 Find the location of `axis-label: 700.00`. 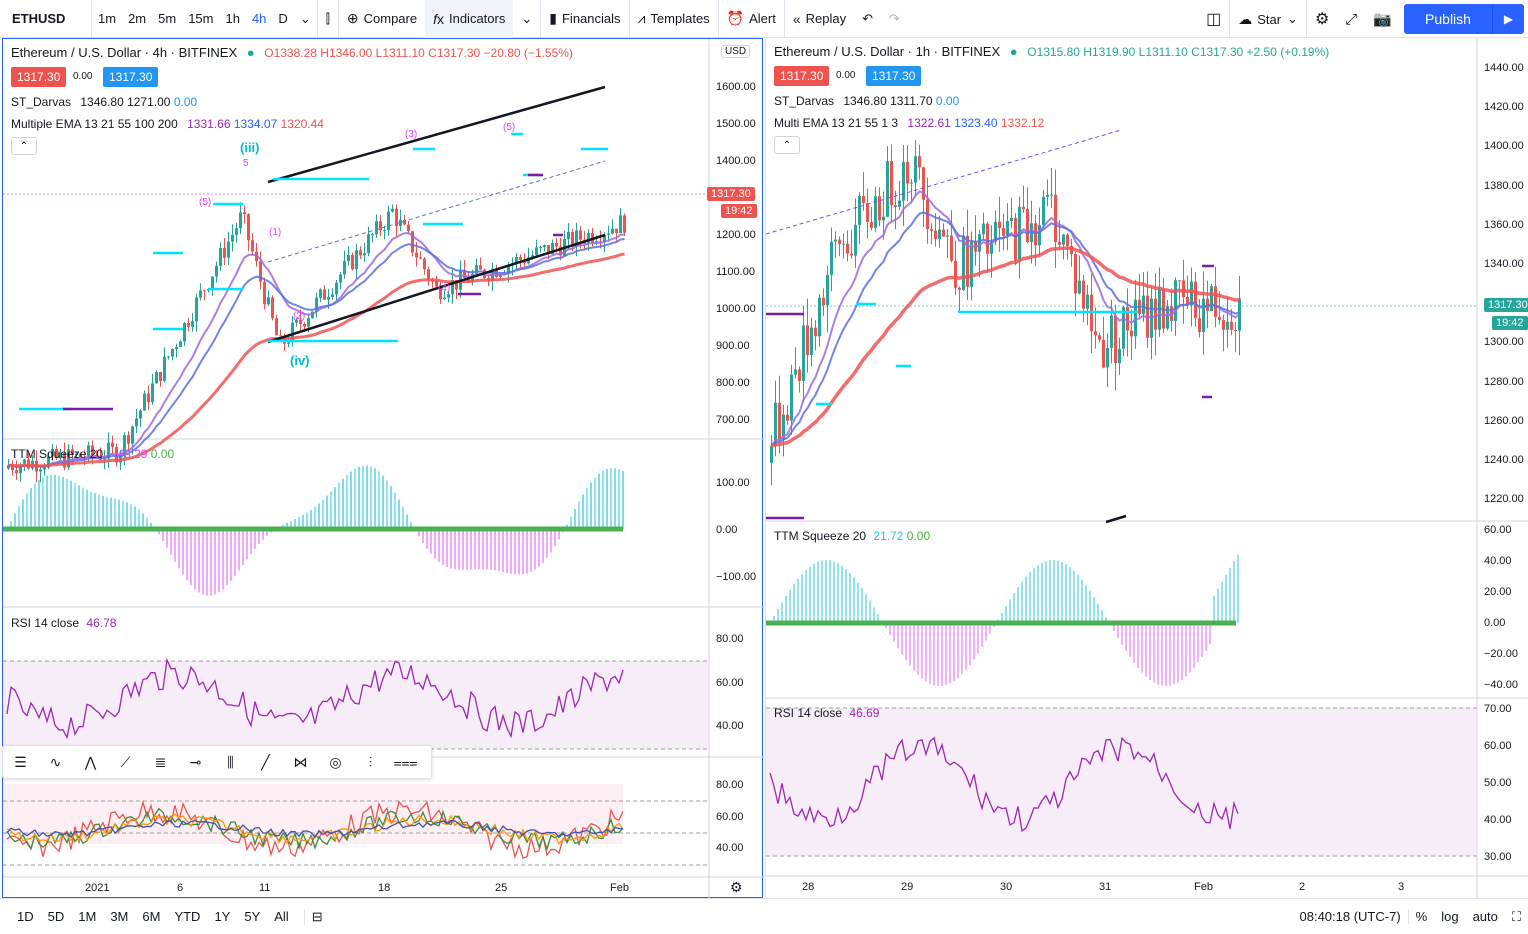

axis-label: 700.00 is located at coordinates (733, 420).